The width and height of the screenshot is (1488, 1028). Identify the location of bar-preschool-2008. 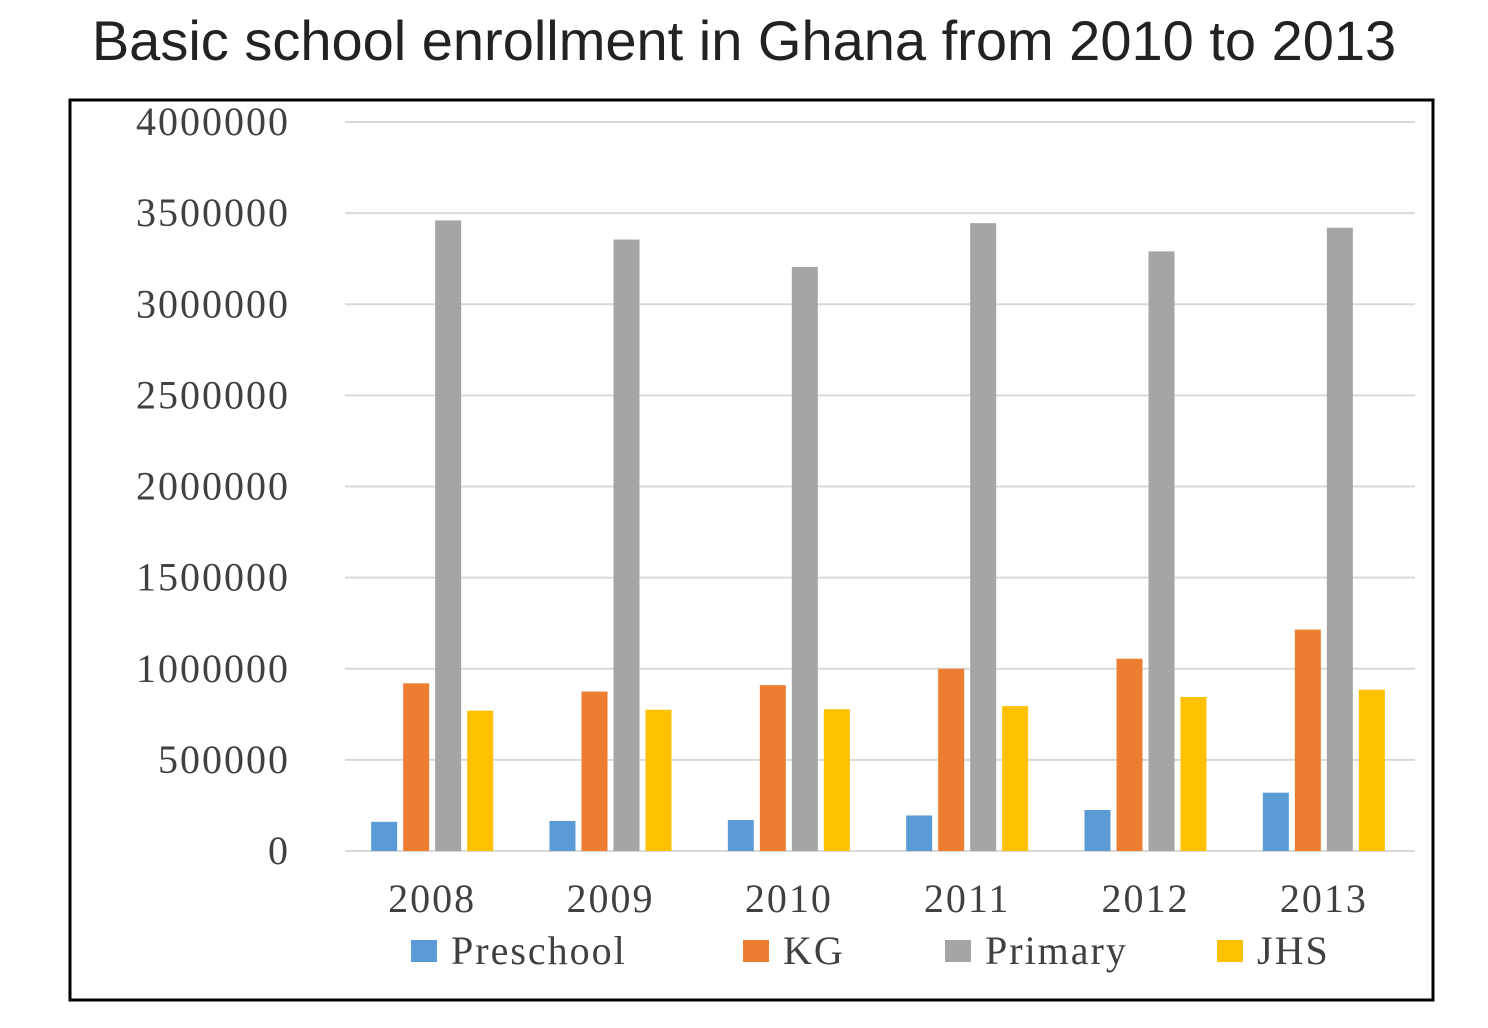
(384, 836).